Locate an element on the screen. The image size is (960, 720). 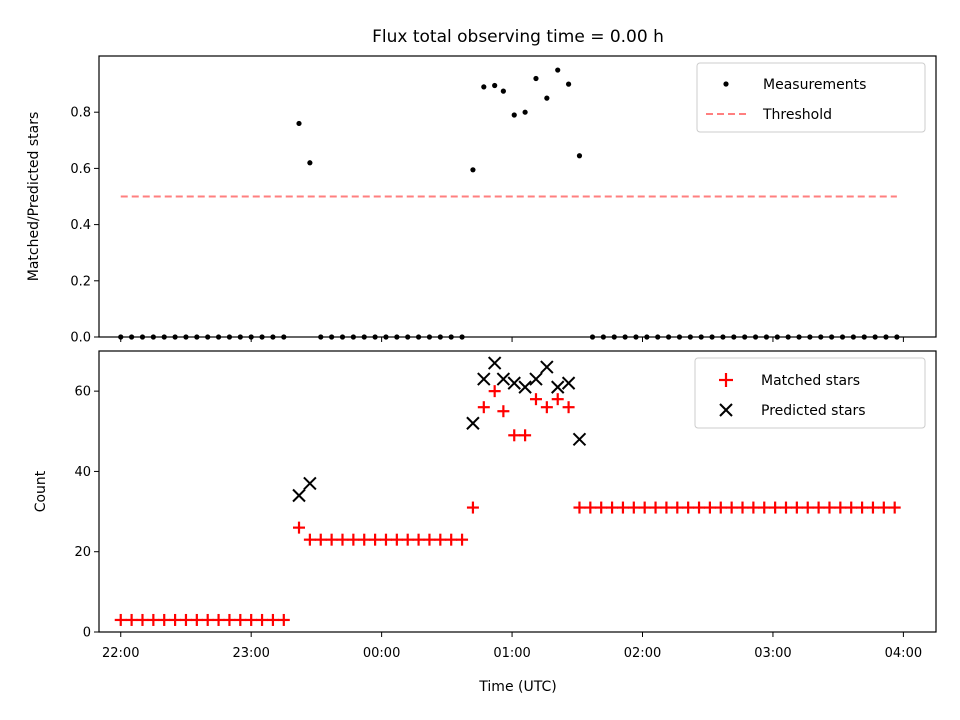
ratio-y-tick-label: 0.2 is located at coordinates (80, 281).